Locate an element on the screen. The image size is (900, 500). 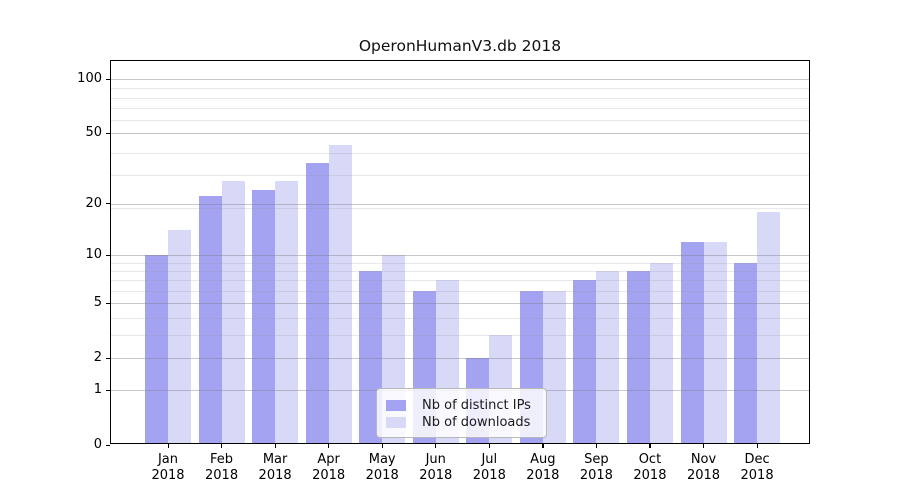
y-tick-label-20: 20 is located at coordinates (93, 203).